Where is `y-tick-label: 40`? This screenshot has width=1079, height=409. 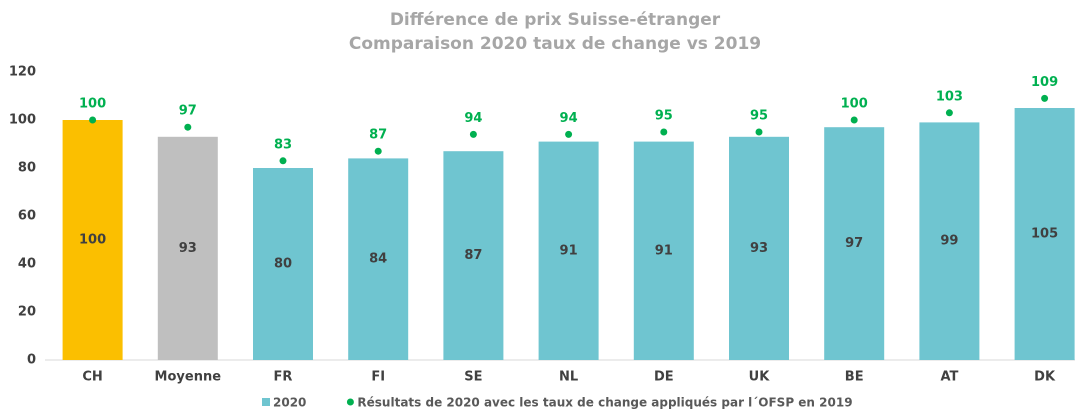
y-tick-label: 40 is located at coordinates (27, 264).